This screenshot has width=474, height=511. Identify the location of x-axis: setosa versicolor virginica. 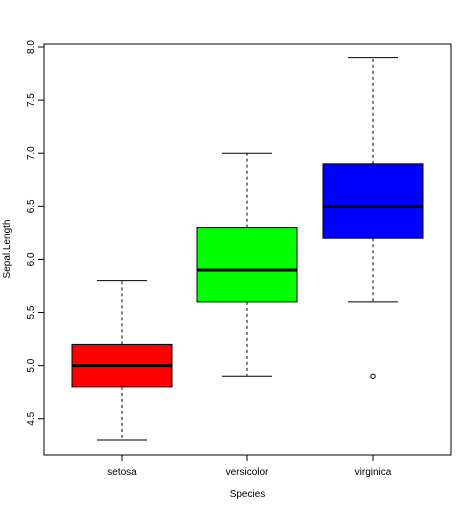
(249, 466).